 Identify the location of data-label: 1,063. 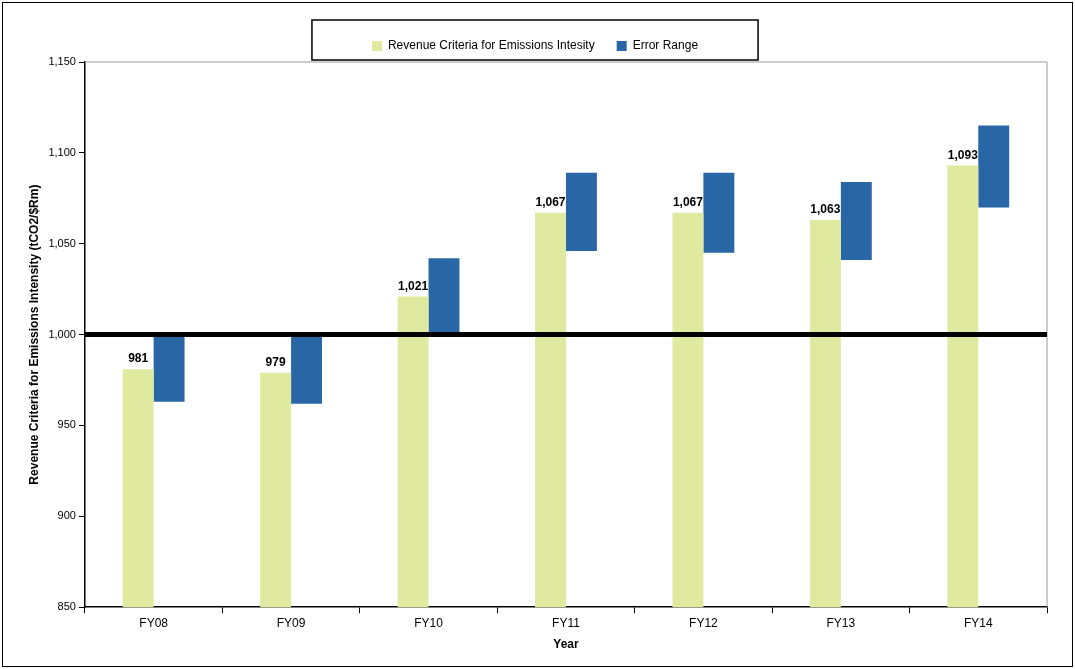
(825, 209).